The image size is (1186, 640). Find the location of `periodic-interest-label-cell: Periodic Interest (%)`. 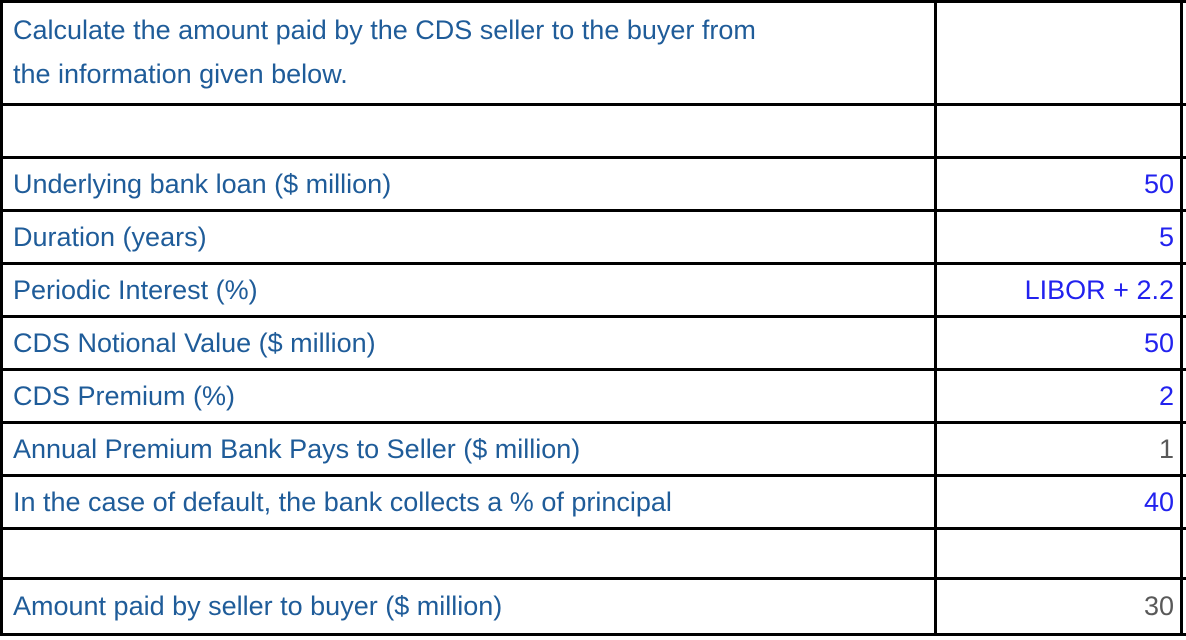

periodic-interest-label-cell: Periodic Interest (%) is located at coordinates (470, 291).